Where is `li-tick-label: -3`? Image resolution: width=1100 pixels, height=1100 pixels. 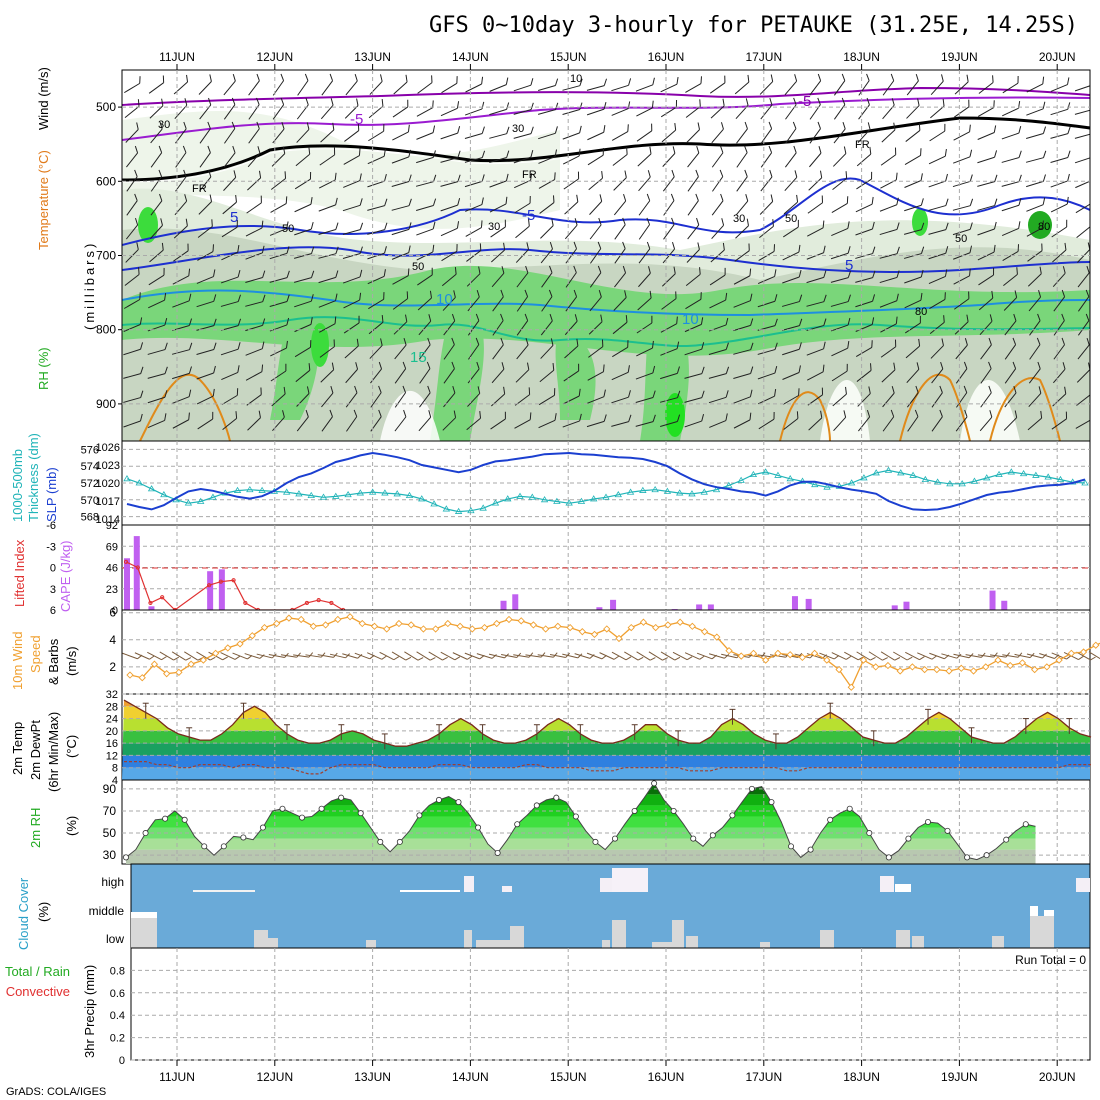
li-tick-label: -3 is located at coordinates (51, 547).